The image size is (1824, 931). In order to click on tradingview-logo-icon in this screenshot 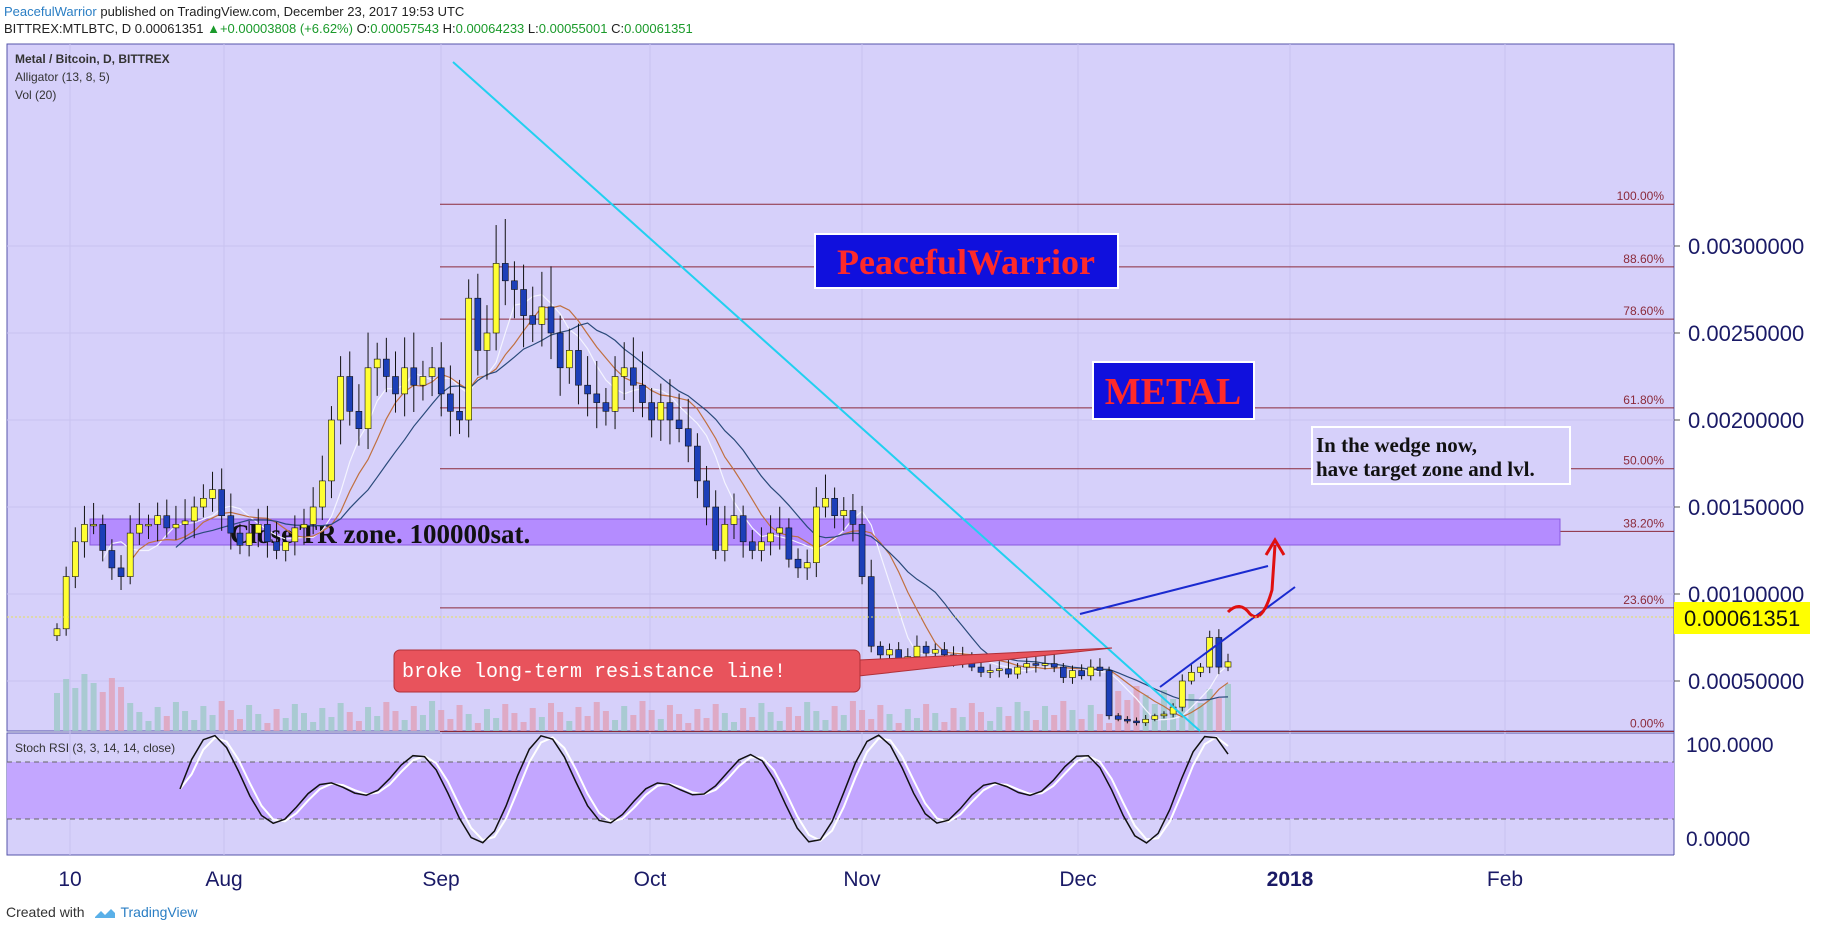, I will do `click(105, 914)`.